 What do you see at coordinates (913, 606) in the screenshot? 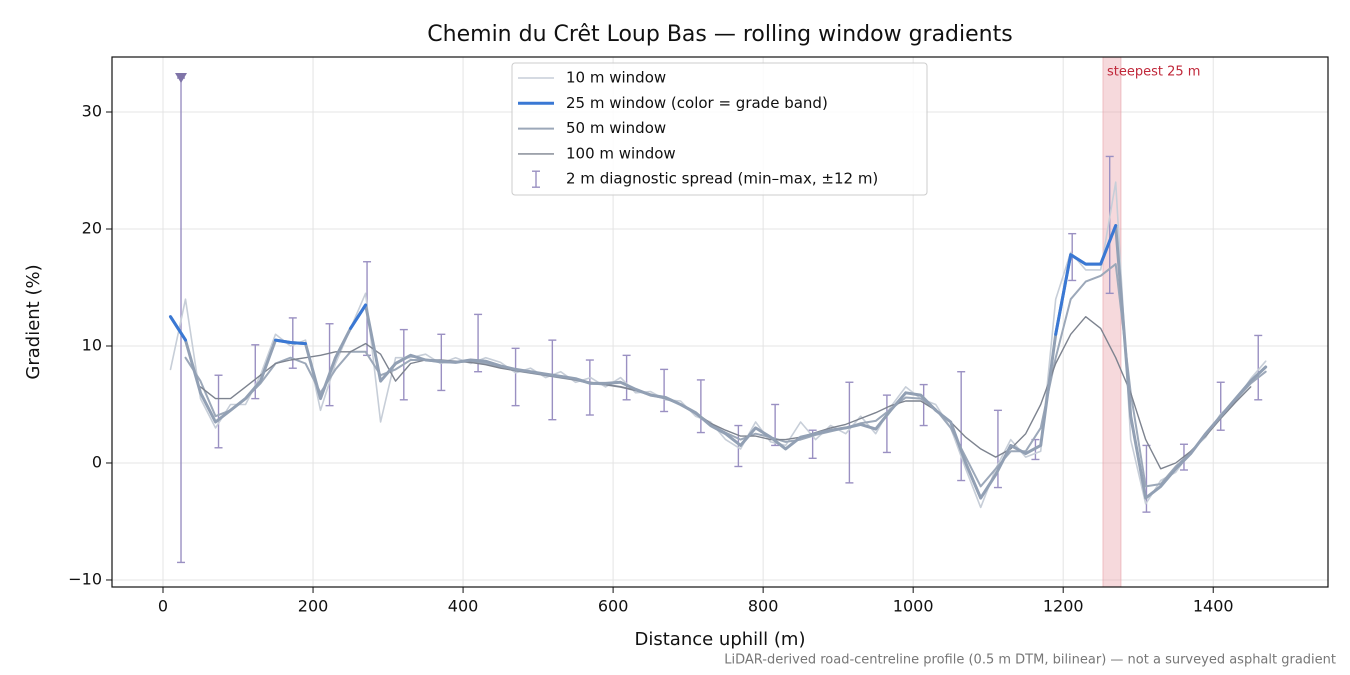
I see `x-tick-label: 1000` at bounding box center [913, 606].